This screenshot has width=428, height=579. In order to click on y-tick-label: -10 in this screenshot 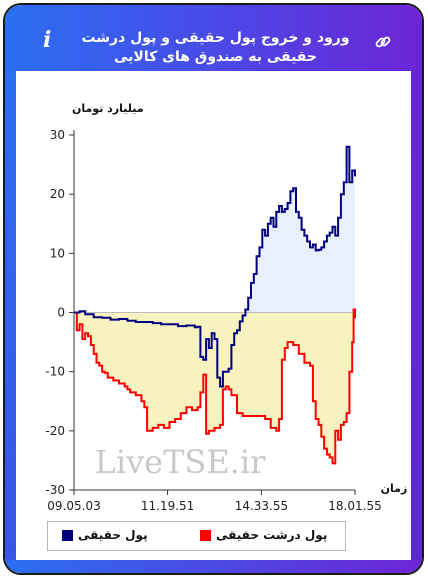, I will do `click(55, 372)`.